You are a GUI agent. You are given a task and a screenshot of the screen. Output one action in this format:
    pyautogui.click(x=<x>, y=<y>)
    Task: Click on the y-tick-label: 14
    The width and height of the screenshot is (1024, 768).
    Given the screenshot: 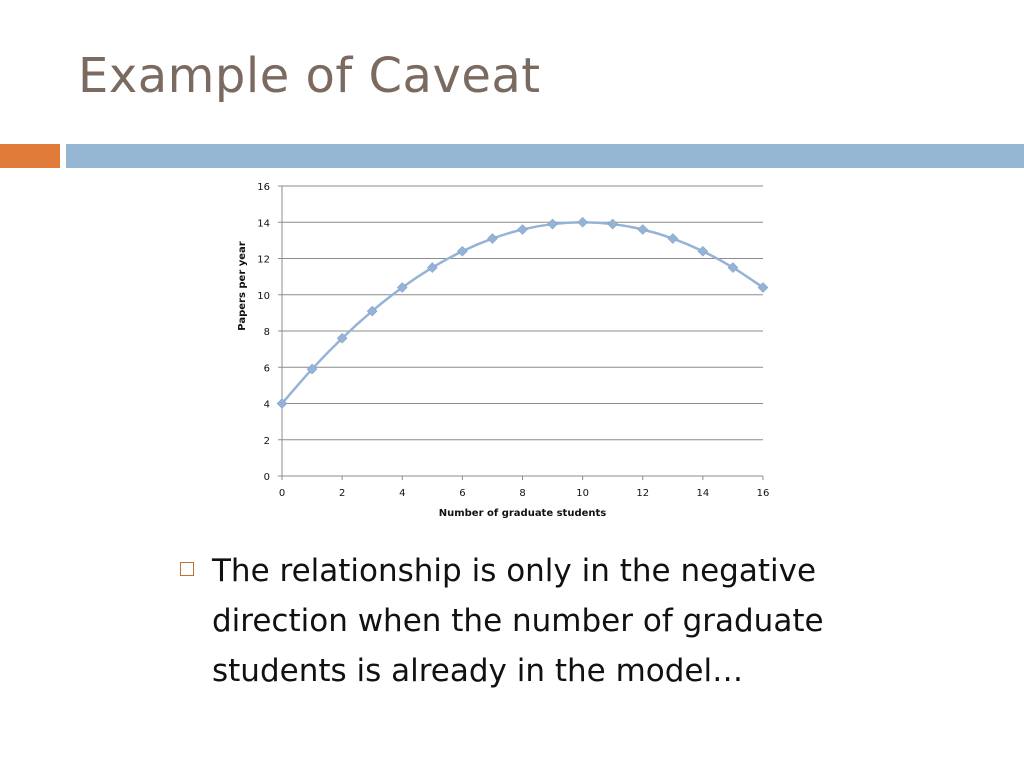 What is the action you would take?
    pyautogui.click(x=263, y=223)
    